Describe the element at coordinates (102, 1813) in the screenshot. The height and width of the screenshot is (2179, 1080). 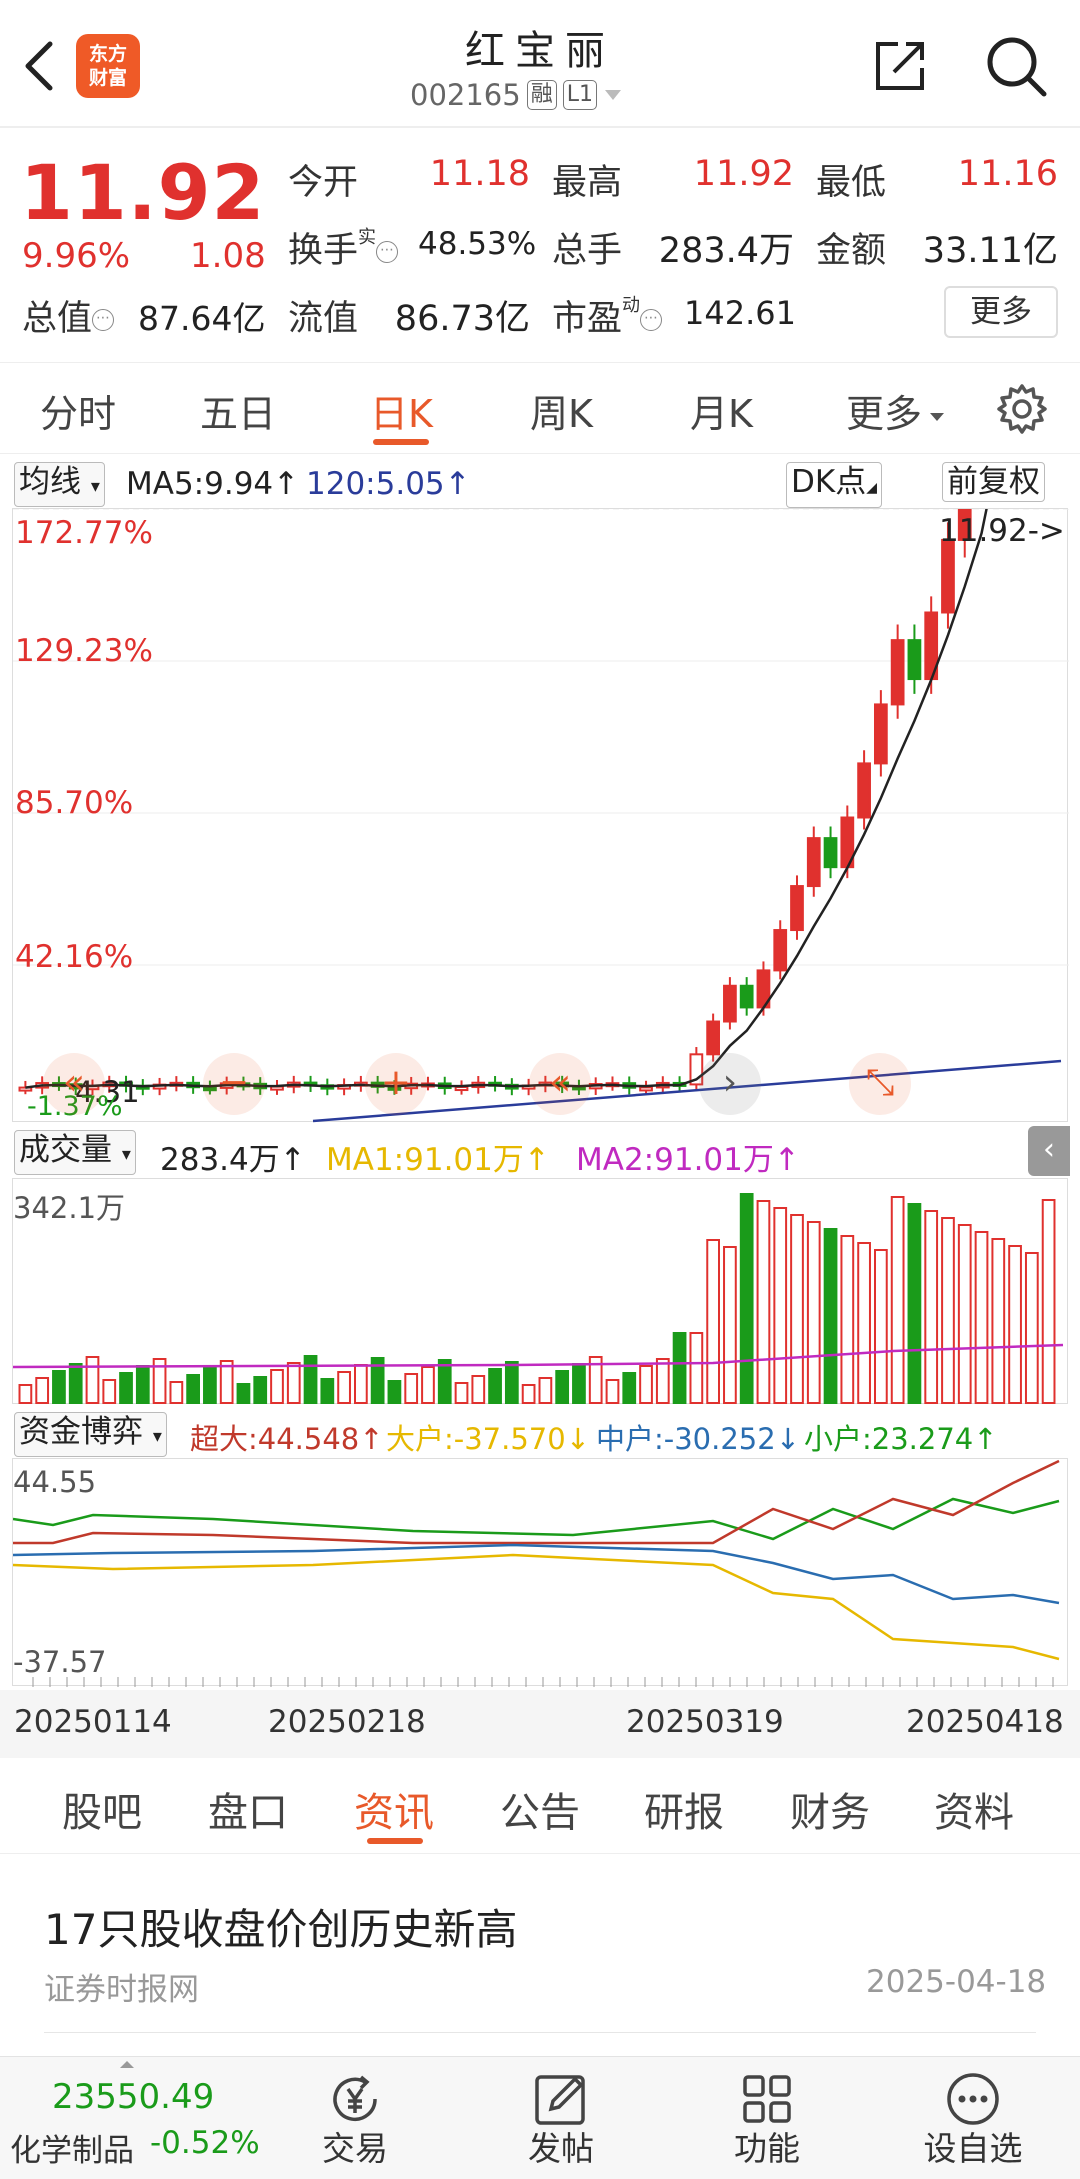
I see `tab-forum: 股吧` at that location.